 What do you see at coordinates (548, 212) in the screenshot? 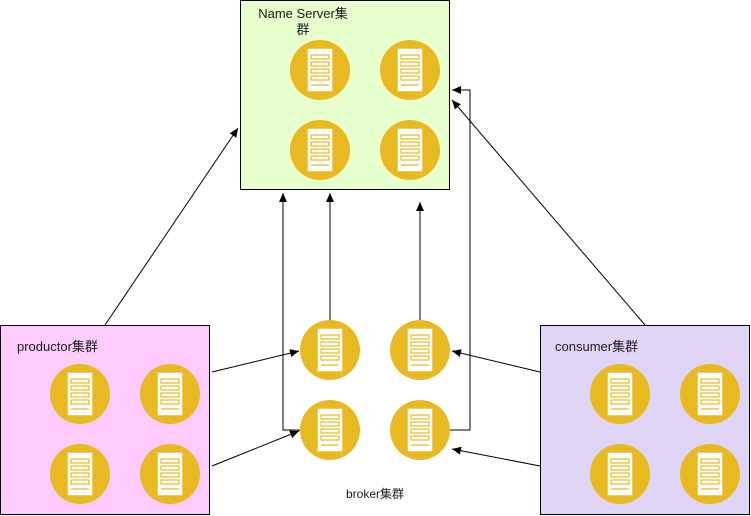
I see `consumer-to-nameserver-arrow` at bounding box center [548, 212].